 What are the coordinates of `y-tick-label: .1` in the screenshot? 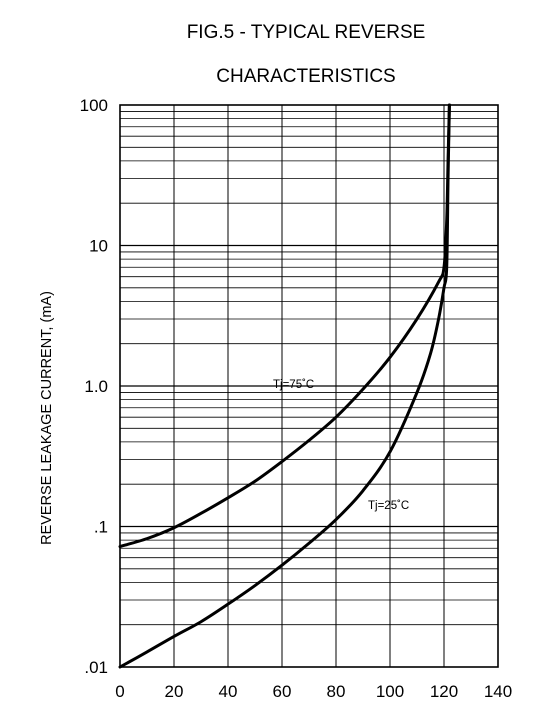 It's located at (101, 527).